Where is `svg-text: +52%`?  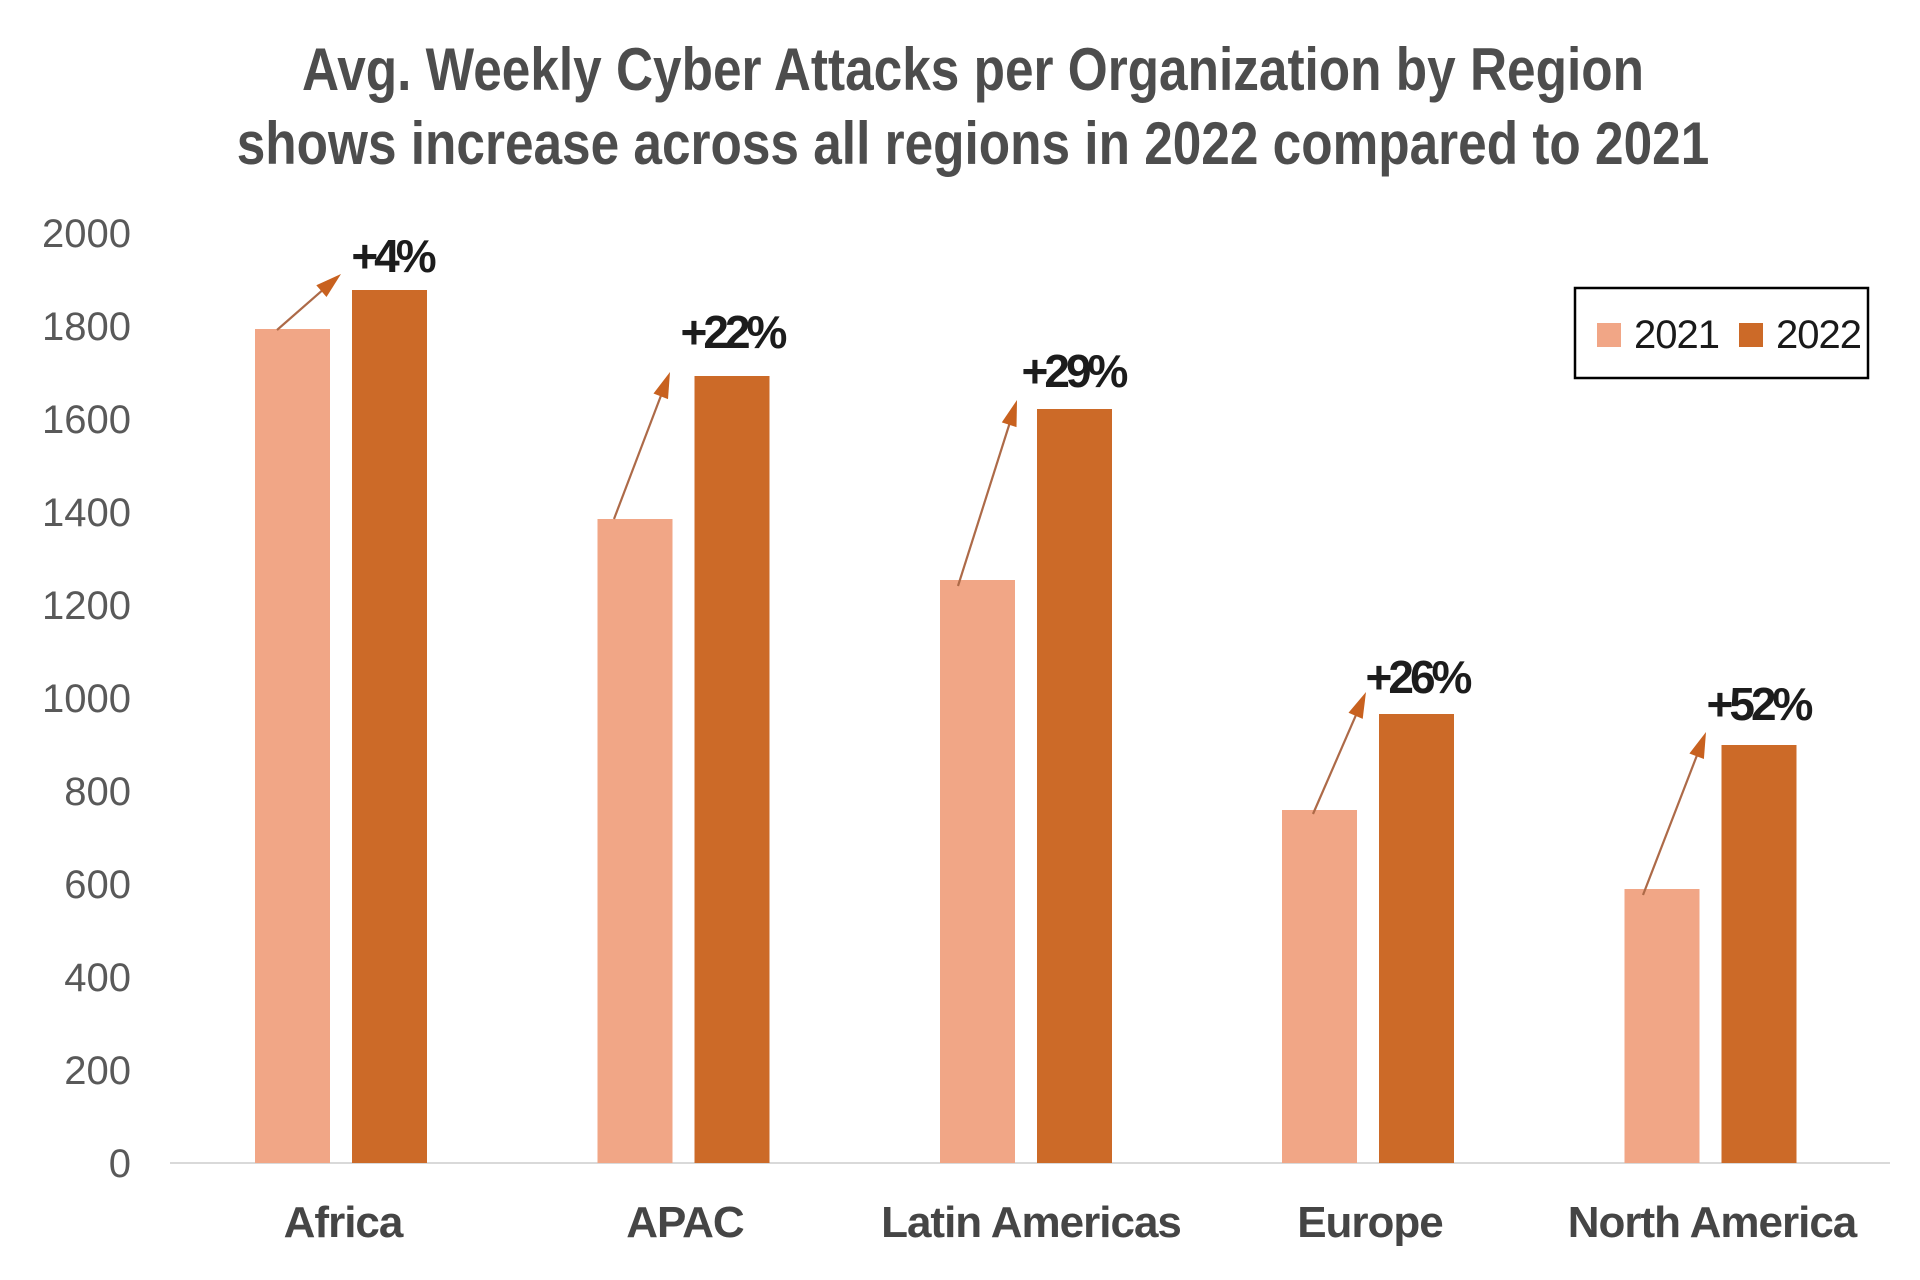
svg-text: +52% is located at coordinates (1760, 704).